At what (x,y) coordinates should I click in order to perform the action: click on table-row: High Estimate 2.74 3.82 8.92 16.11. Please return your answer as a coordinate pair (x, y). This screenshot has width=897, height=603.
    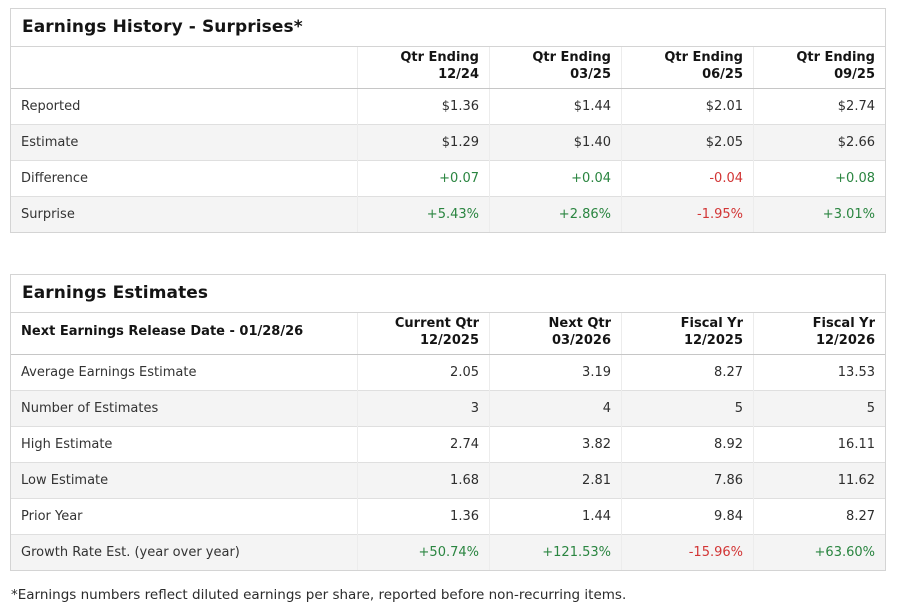
    Looking at the image, I should click on (448, 444).